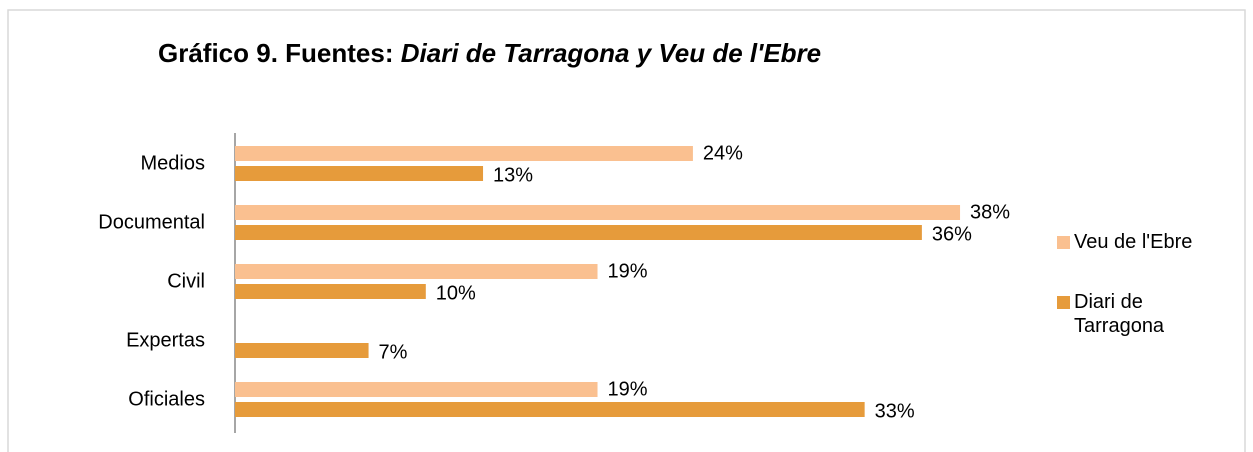 The height and width of the screenshot is (452, 1253). I want to click on data-label: 10%, so click(456, 293).